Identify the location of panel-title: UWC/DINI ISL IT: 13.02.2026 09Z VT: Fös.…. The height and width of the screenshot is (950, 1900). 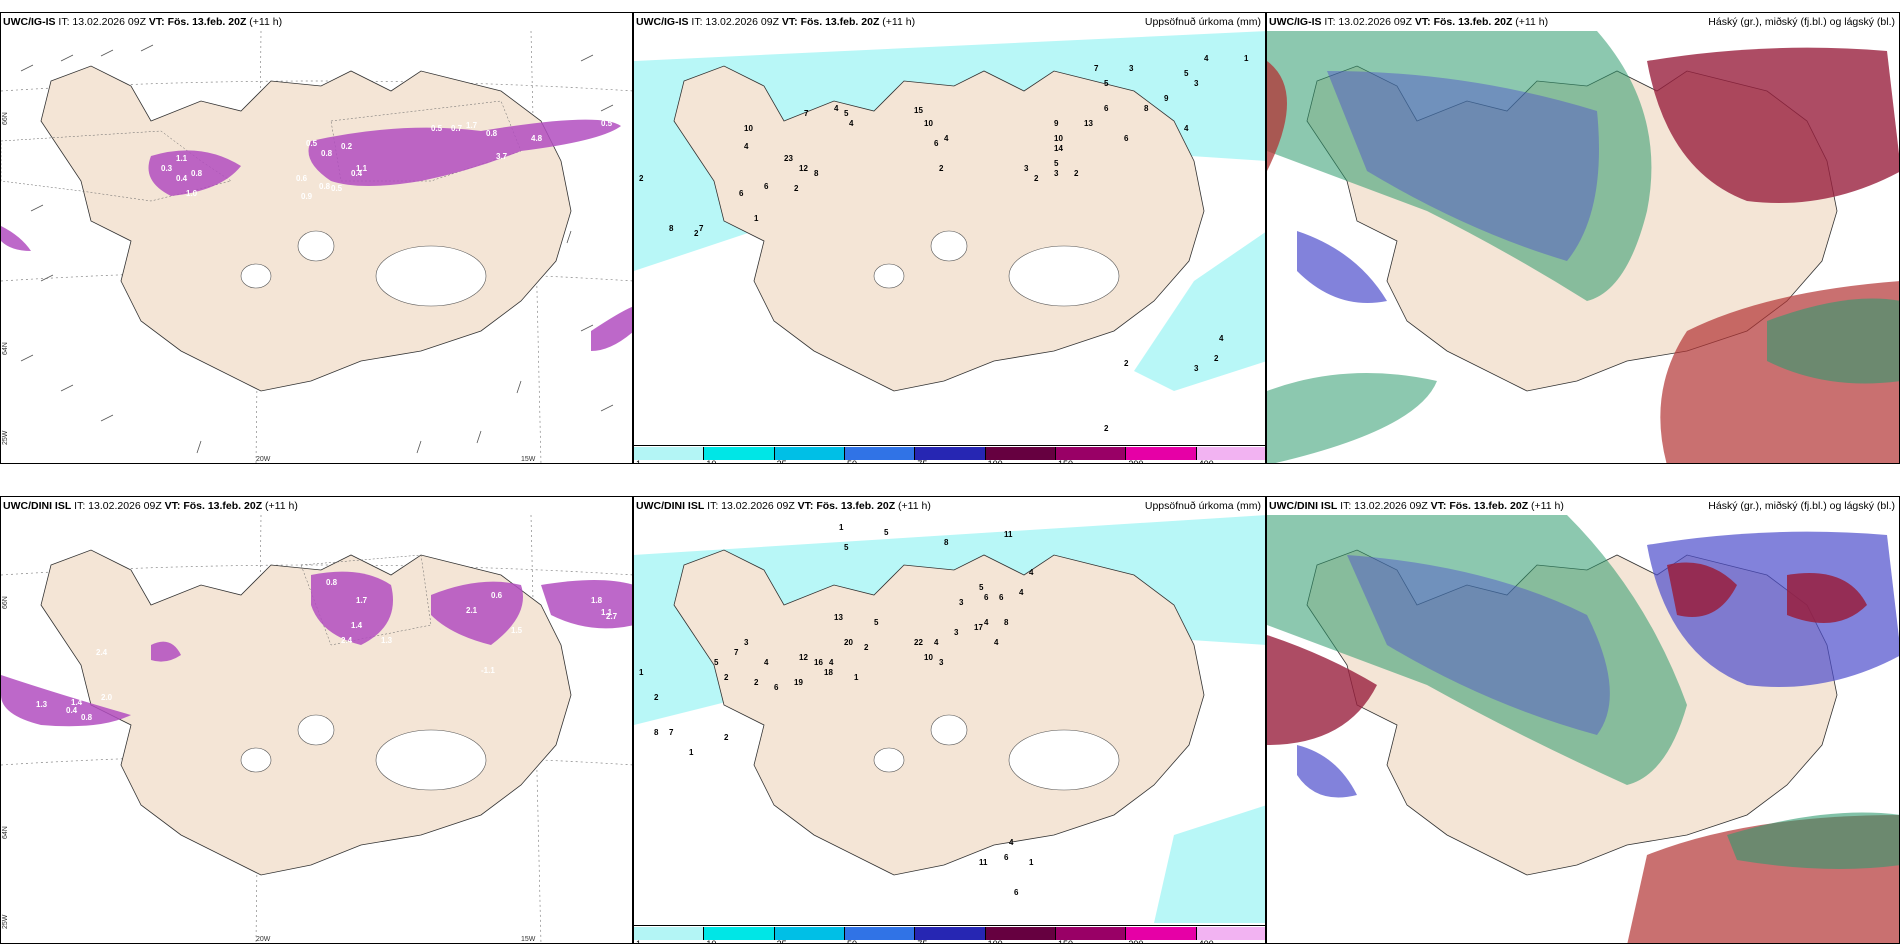
(783, 506).